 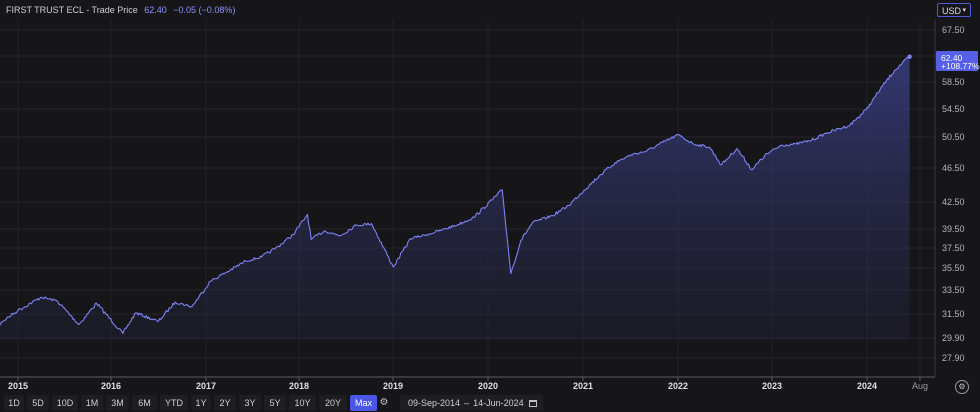 I want to click on price-tag-box, so click(x=957, y=61).